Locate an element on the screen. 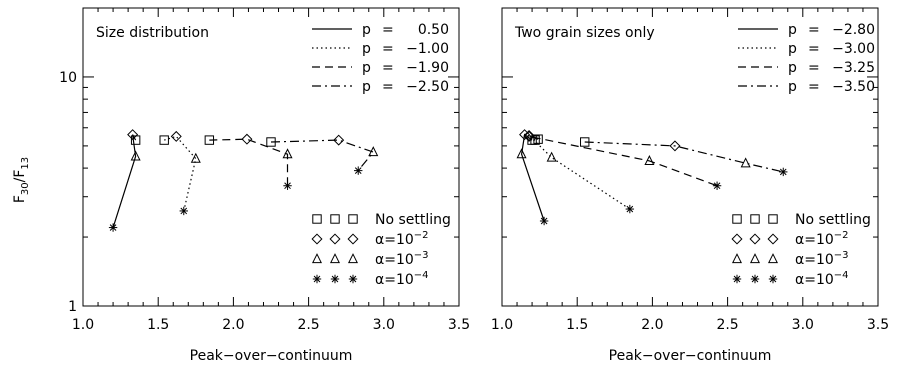 The height and width of the screenshot is (367, 912). legend-entry: p = −3.25 is located at coordinates (806, 68).